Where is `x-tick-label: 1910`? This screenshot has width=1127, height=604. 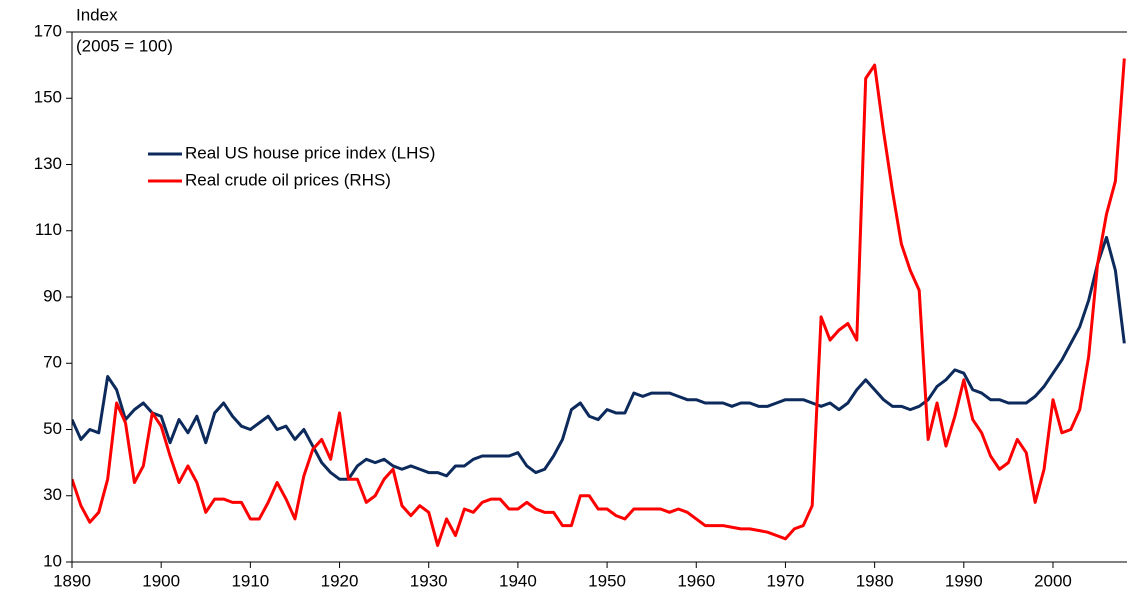 x-tick-label: 1910 is located at coordinates (250, 580).